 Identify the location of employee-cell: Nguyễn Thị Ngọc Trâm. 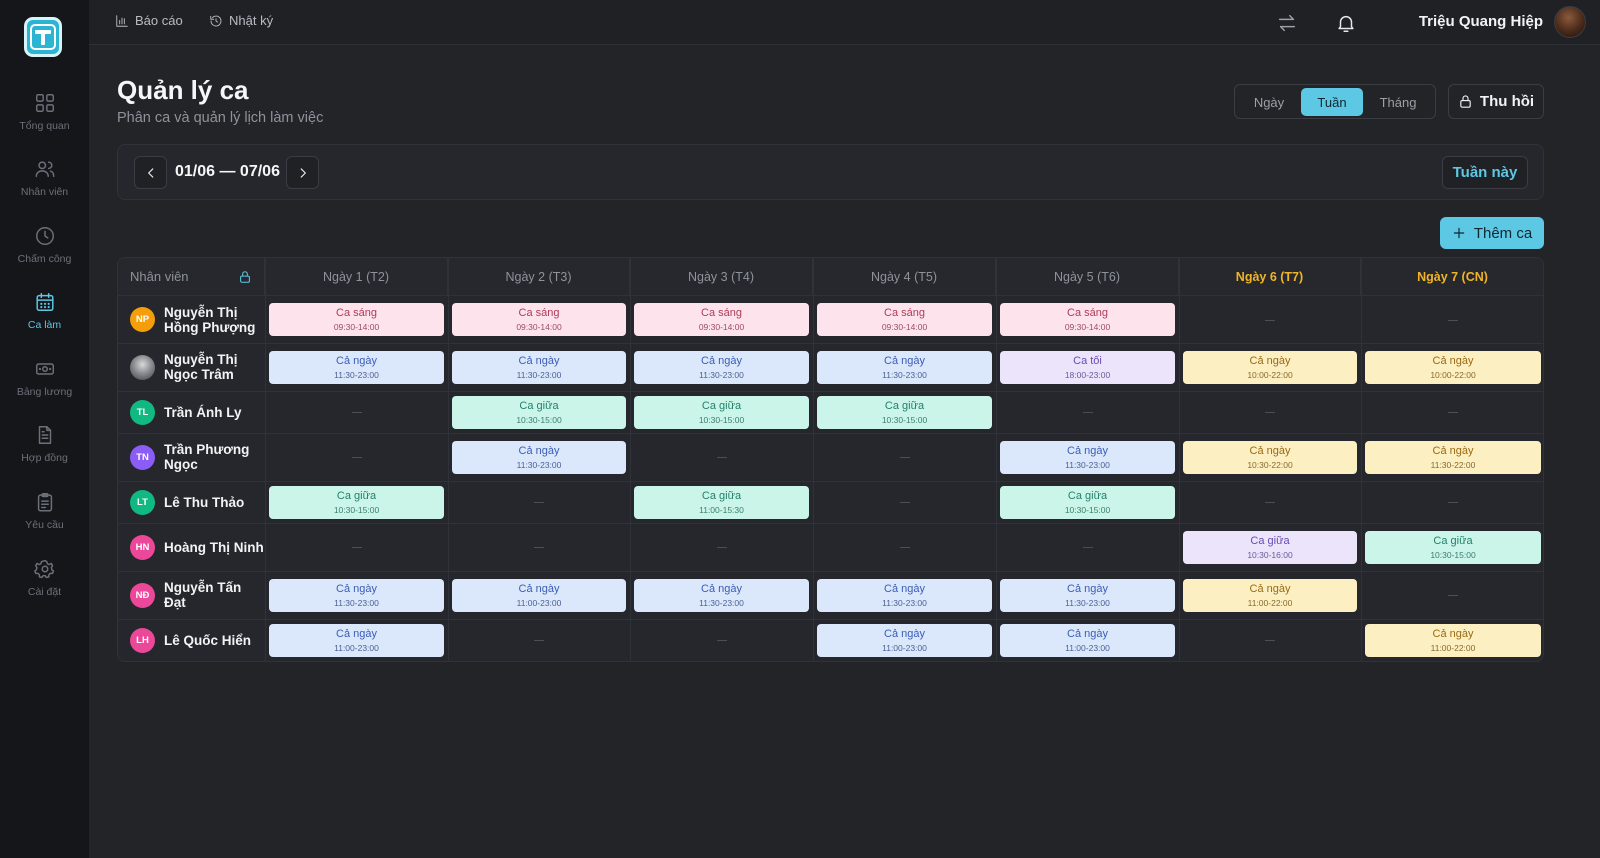
(191, 367).